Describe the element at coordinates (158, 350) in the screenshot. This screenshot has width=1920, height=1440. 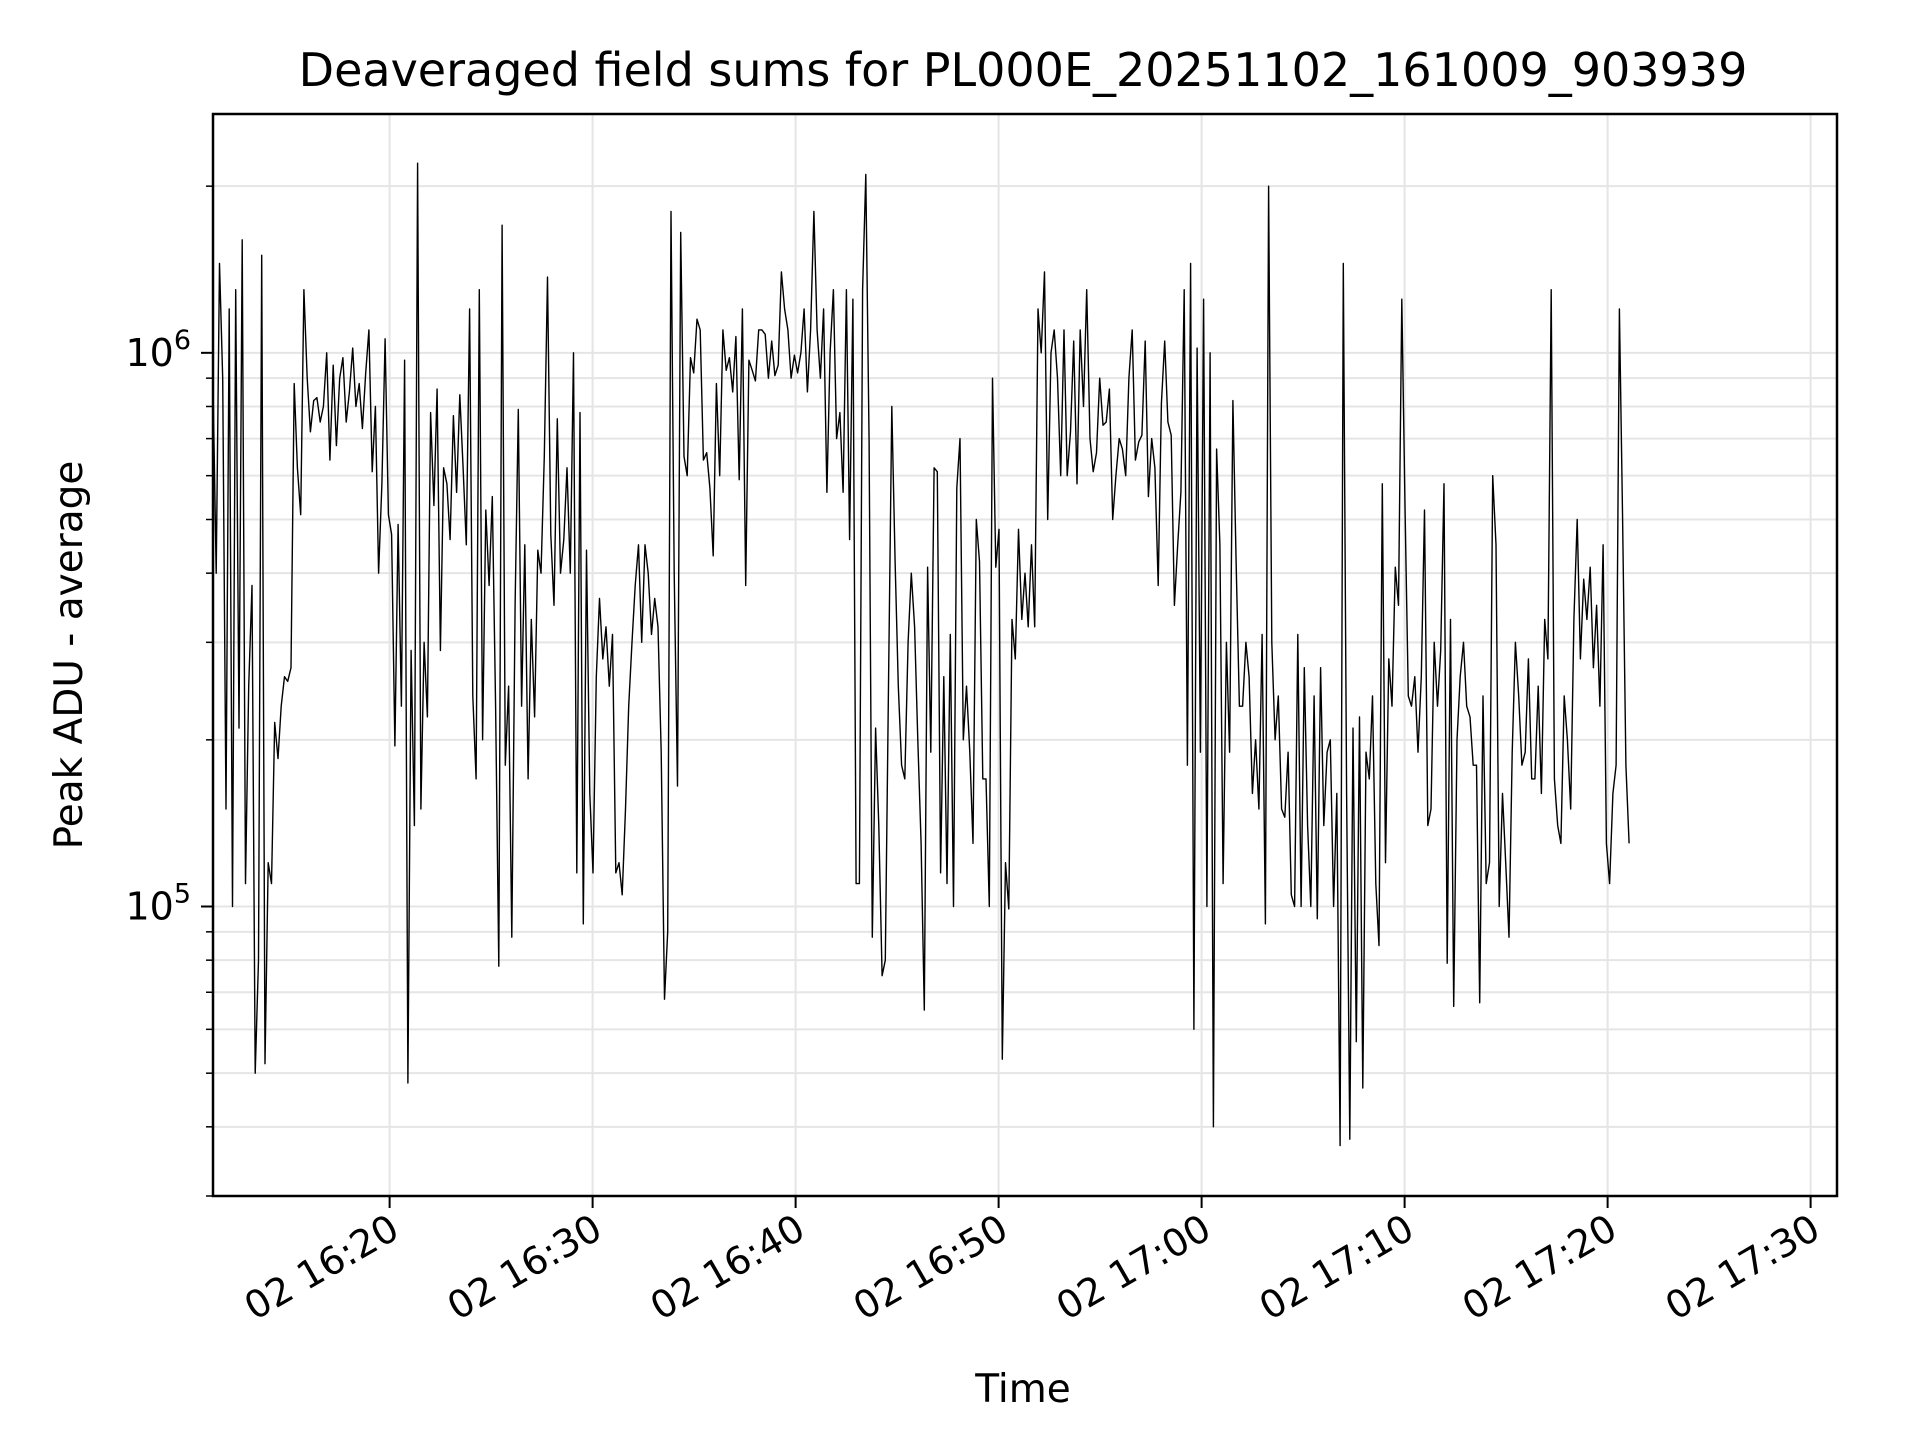
I see `y-tick-label: 106` at that location.